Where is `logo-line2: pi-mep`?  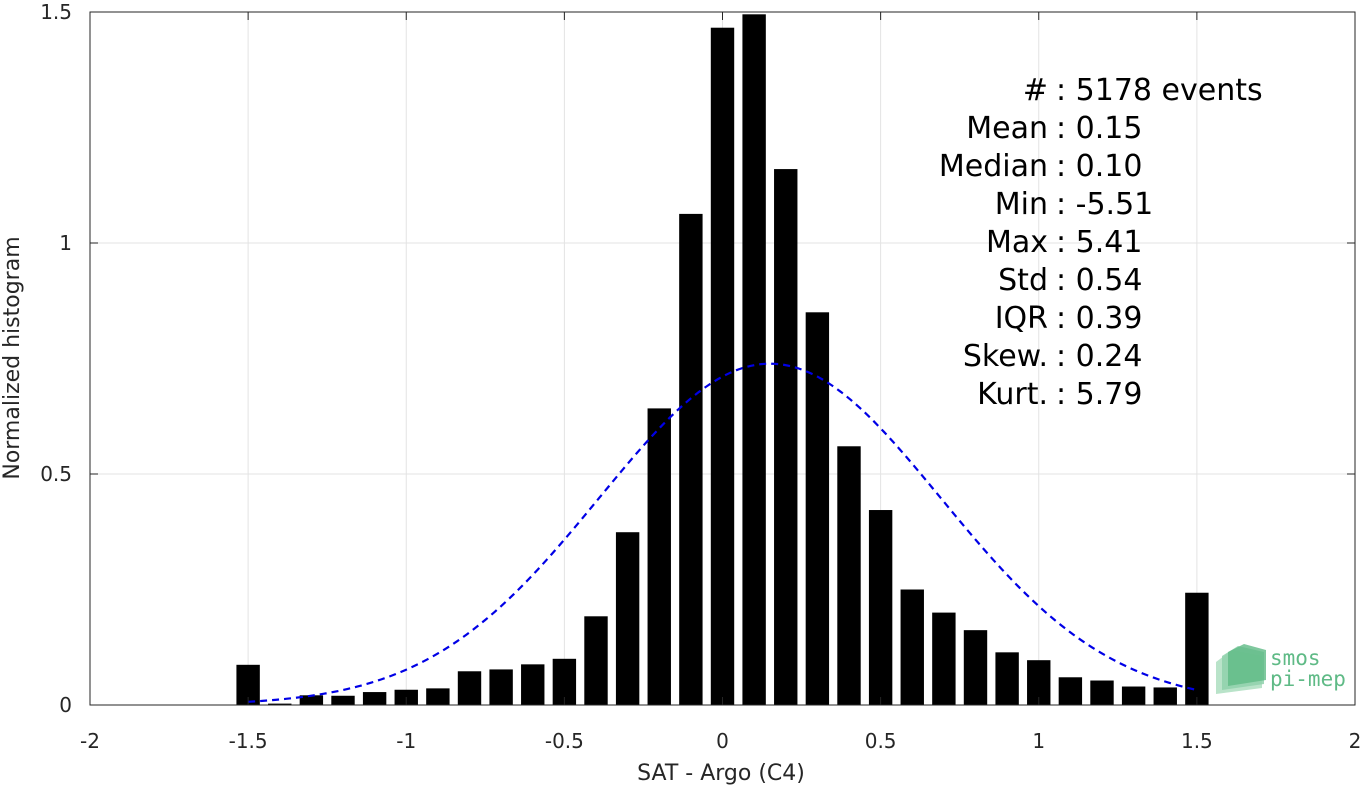
logo-line2: pi-mep is located at coordinates (1308, 679).